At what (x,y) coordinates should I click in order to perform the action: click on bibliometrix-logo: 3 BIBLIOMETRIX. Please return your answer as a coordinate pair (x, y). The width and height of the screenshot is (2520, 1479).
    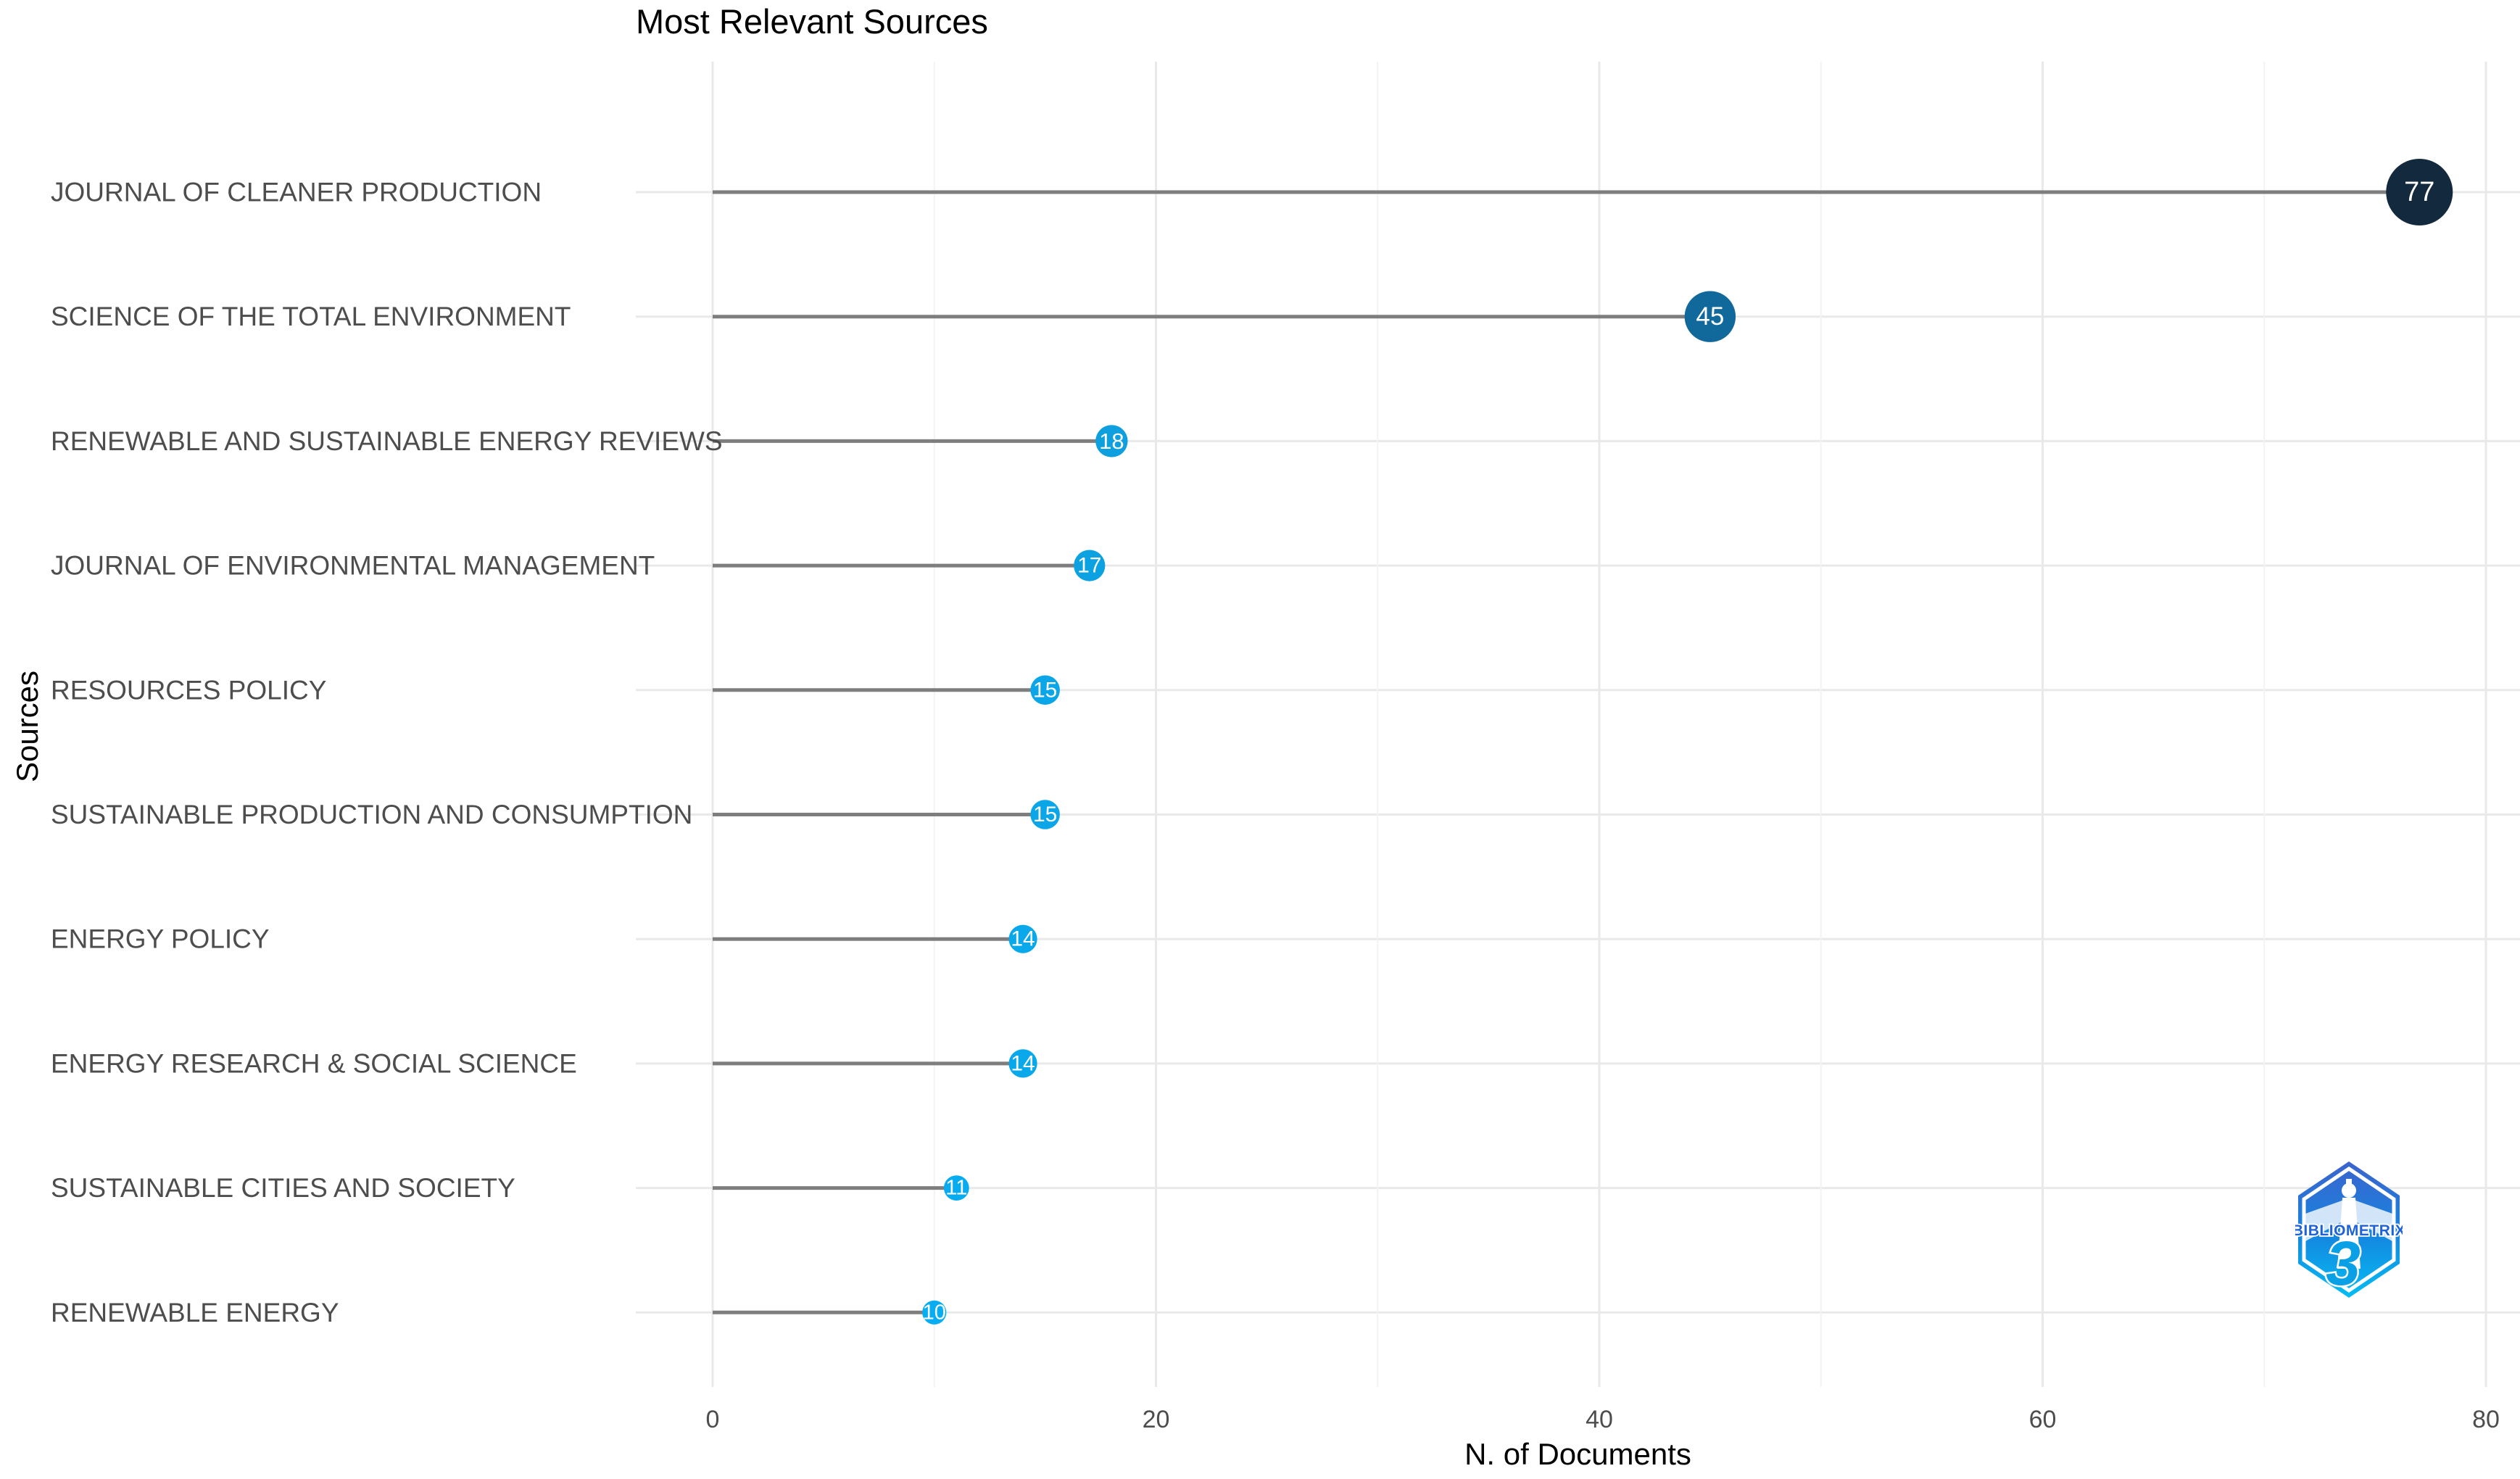
    Looking at the image, I should click on (2349, 1230).